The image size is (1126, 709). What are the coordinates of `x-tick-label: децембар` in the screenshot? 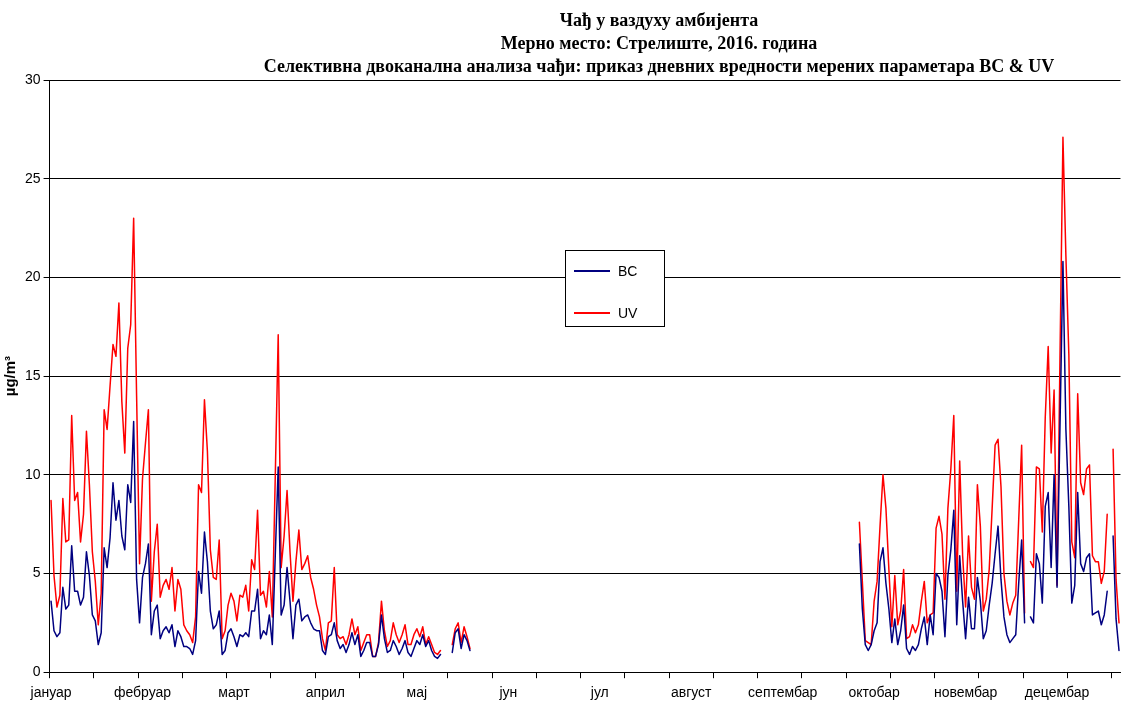 It's located at (1057, 692).